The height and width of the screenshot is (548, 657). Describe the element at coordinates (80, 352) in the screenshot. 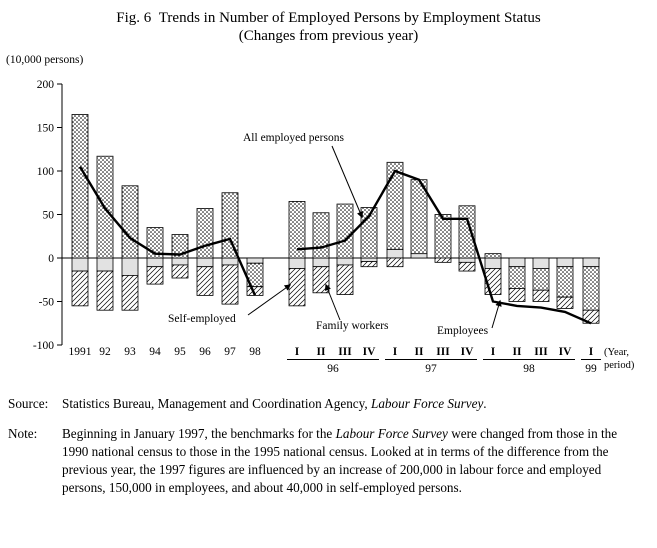

I see `x-label-year: 1991` at that location.